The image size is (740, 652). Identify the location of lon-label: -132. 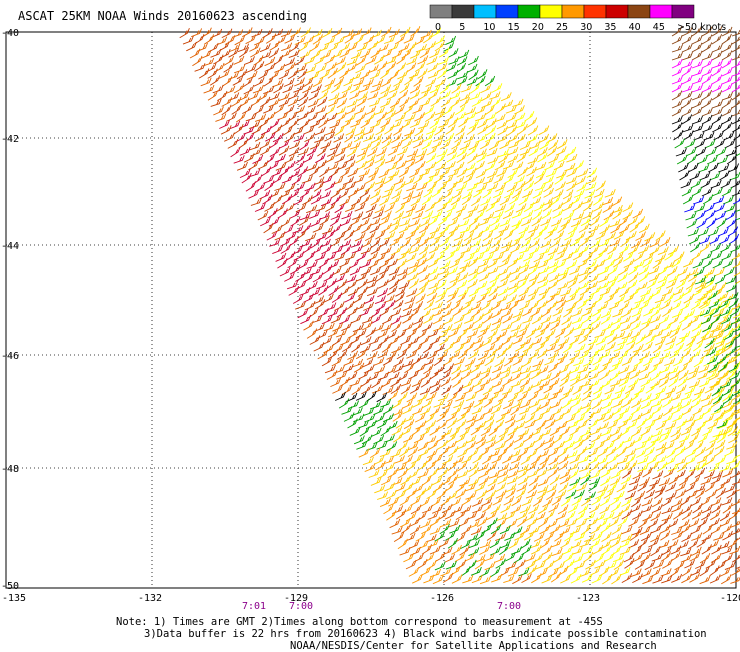
(150, 598).